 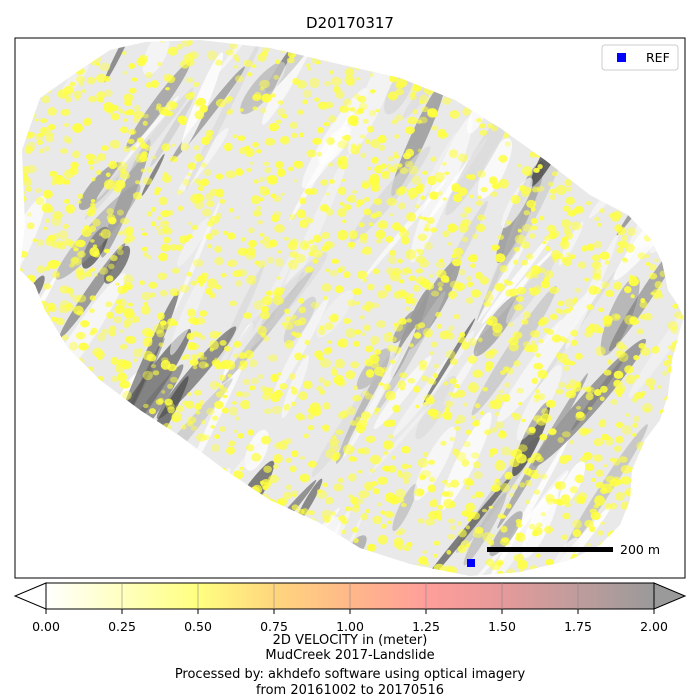 What do you see at coordinates (578, 626) in the screenshot?
I see `colorbar-tick-label: 1.75` at bounding box center [578, 626].